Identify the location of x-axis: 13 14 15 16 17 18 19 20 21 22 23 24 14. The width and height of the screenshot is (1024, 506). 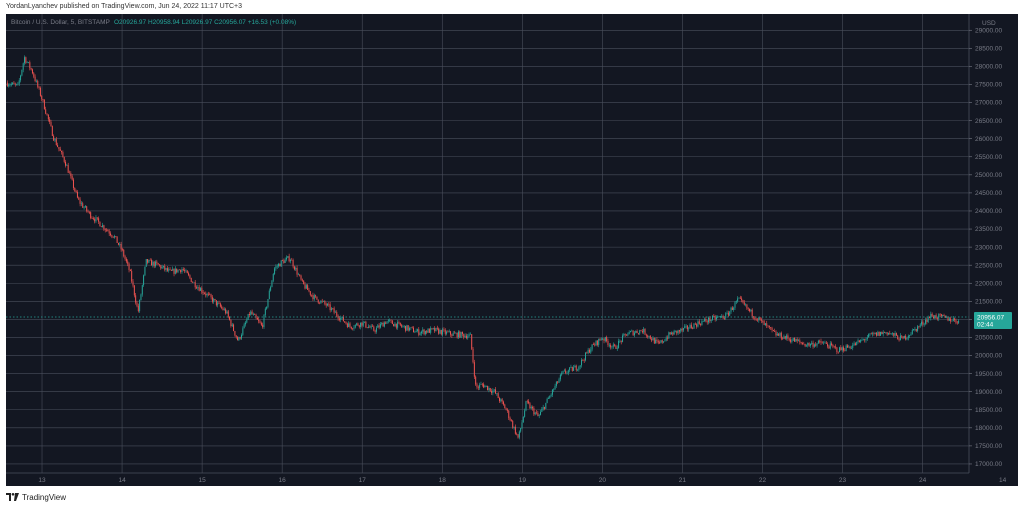
(522, 480).